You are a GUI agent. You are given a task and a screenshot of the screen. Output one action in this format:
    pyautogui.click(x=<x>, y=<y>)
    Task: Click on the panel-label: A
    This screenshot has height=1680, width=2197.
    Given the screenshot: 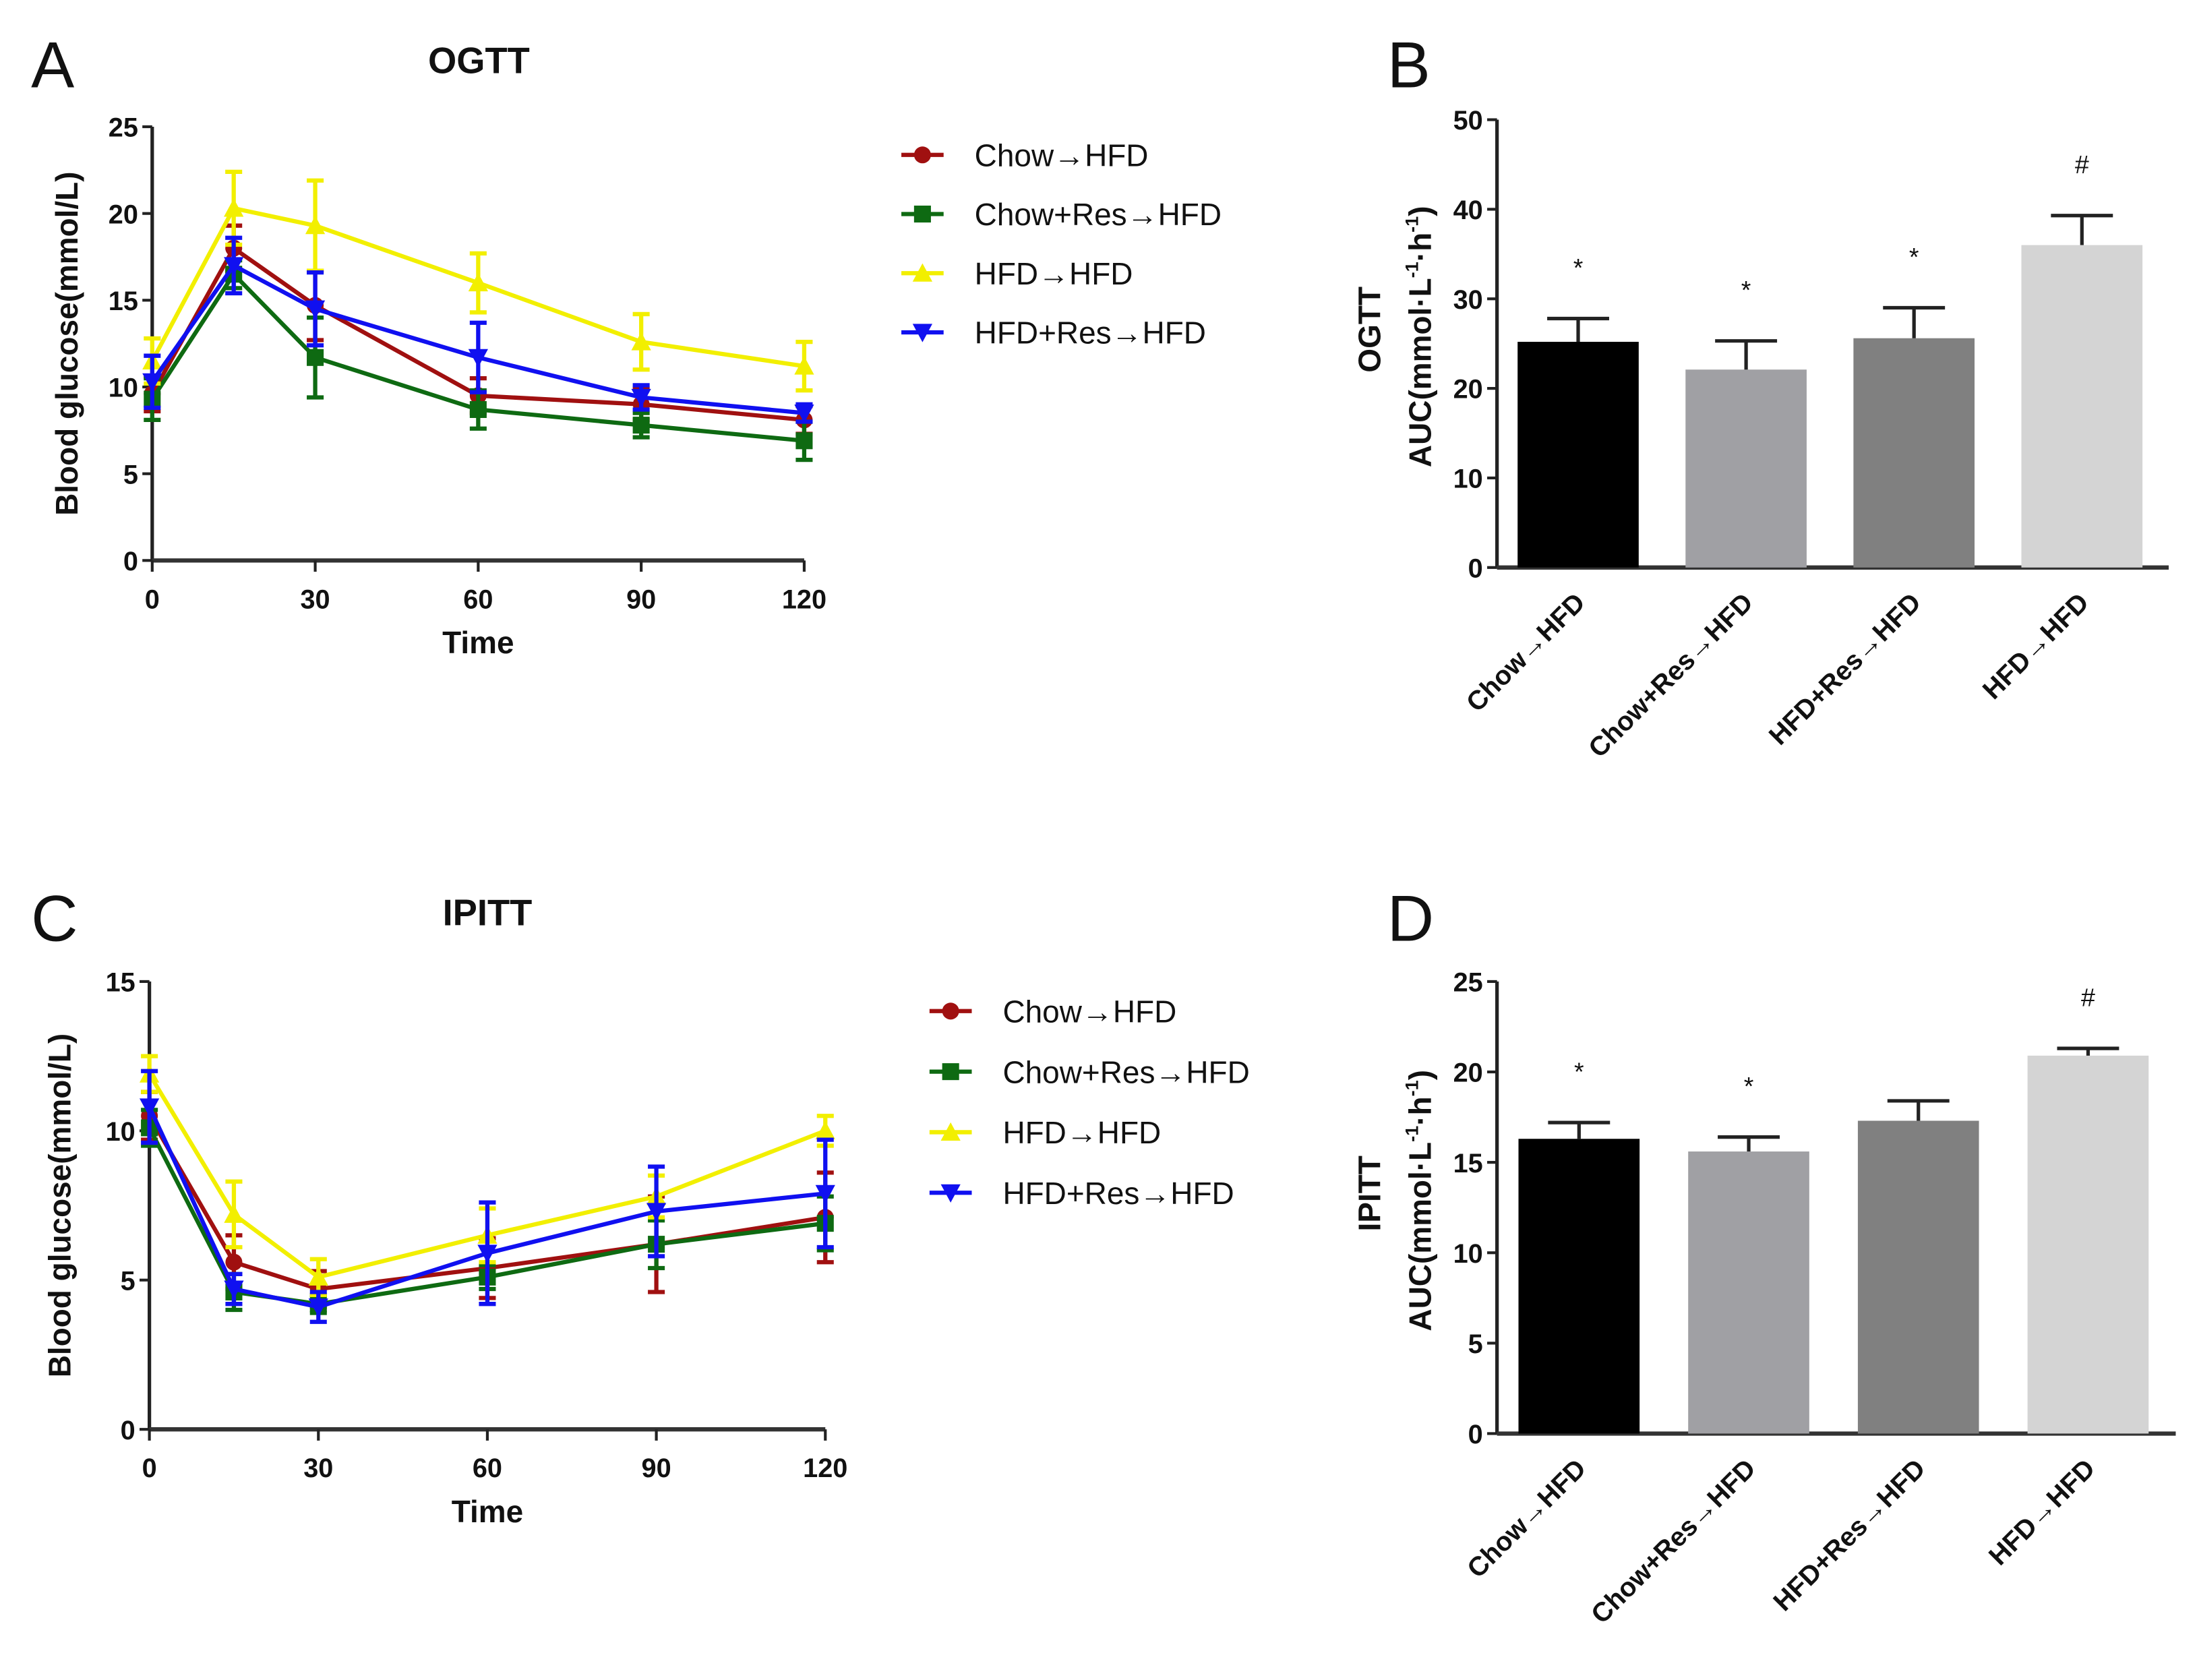 What is the action you would take?
    pyautogui.click(x=52, y=66)
    